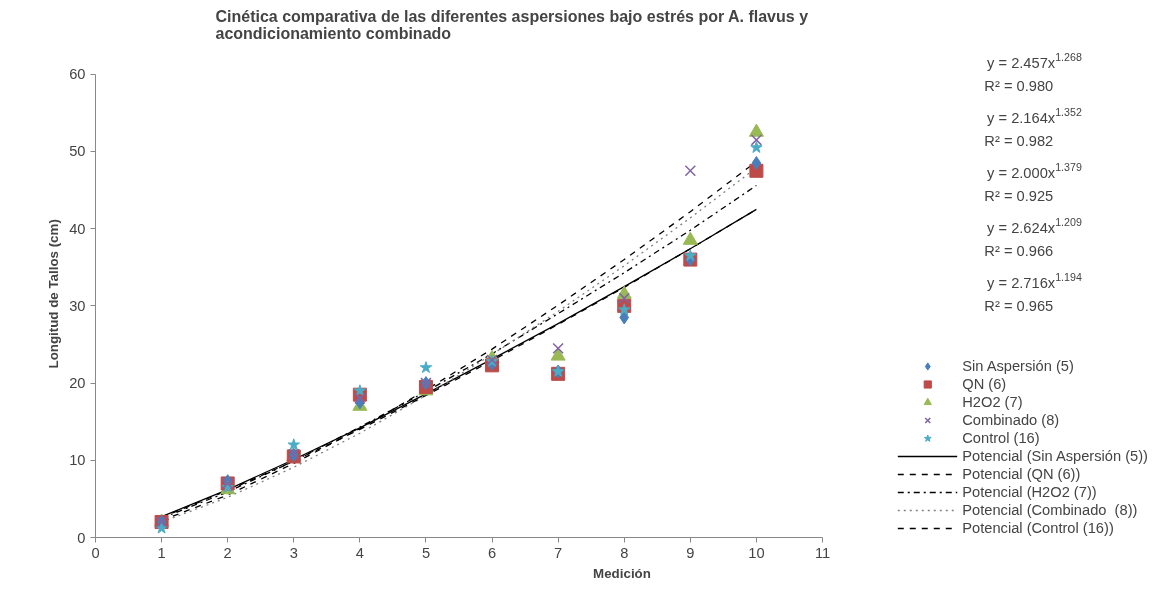 The image size is (1165, 596). Describe the element at coordinates (1001, 438) in the screenshot. I see `legend-label: Control (16)` at that location.